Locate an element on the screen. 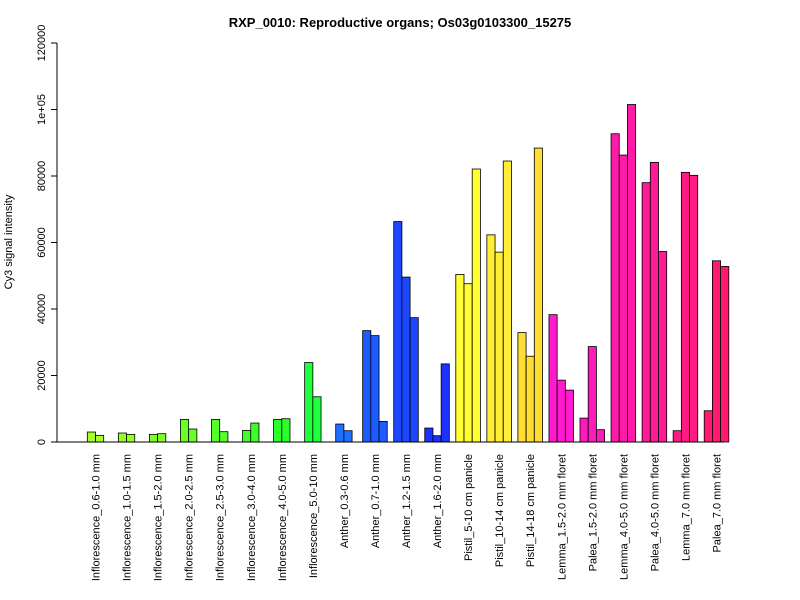 The width and height of the screenshot is (800, 600). y-tick-label: 40000 is located at coordinates (42, 309).